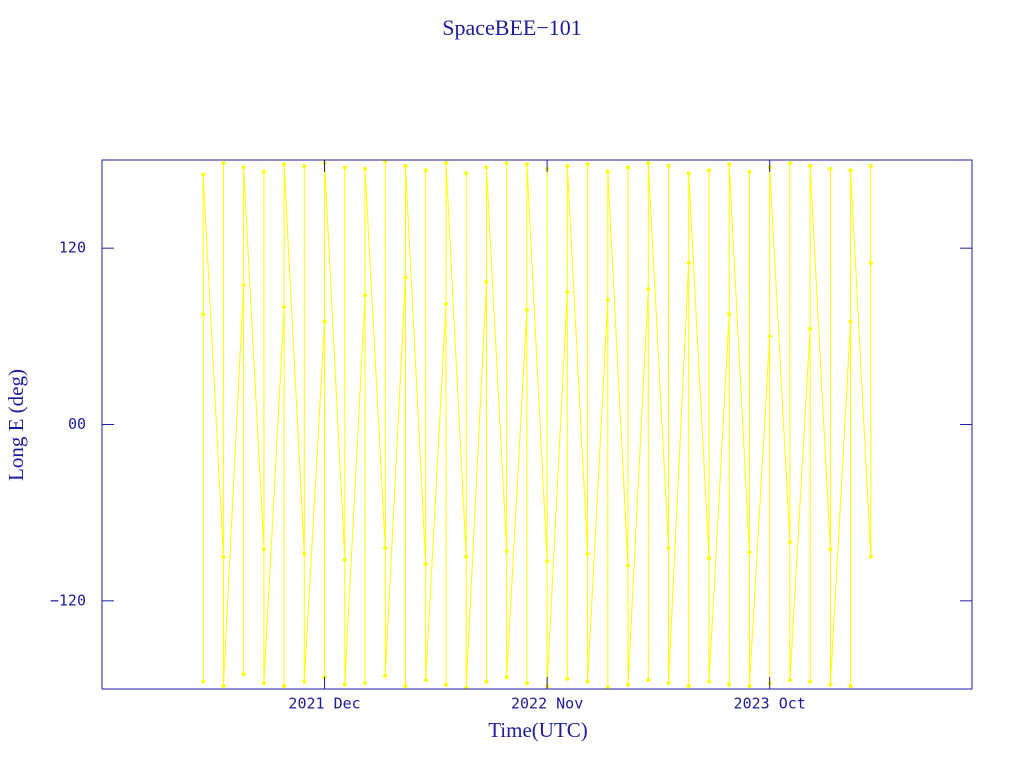 The height and width of the screenshot is (768, 1024). What do you see at coordinates (72, 248) in the screenshot?
I see `y-tick-label: 120` at bounding box center [72, 248].